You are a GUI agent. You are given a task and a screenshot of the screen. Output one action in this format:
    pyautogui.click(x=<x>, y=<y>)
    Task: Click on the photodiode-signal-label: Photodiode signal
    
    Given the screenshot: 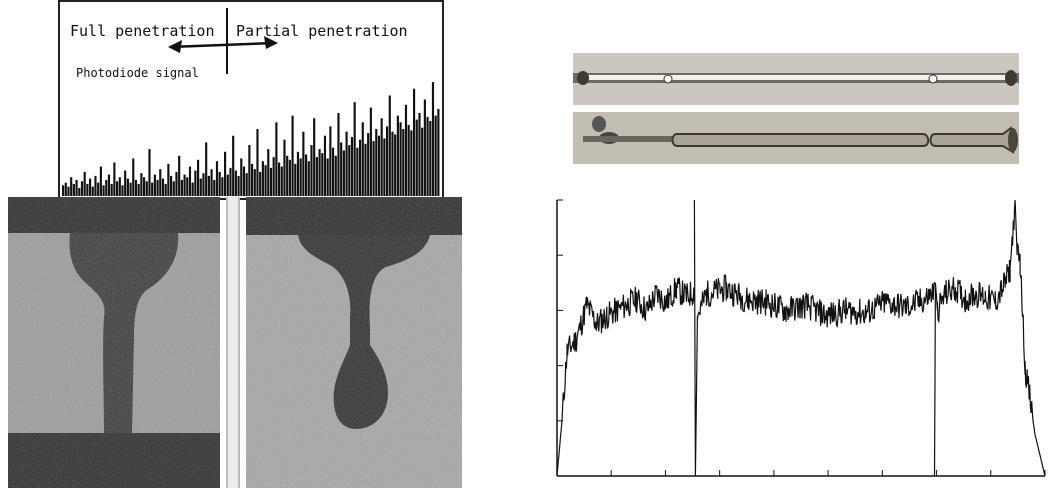 What is the action you would take?
    pyautogui.click(x=137, y=73)
    